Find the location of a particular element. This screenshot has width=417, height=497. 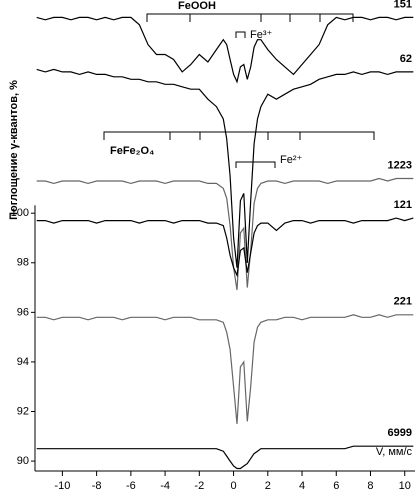

annotation: FeOOH is located at coordinates (197, 6).